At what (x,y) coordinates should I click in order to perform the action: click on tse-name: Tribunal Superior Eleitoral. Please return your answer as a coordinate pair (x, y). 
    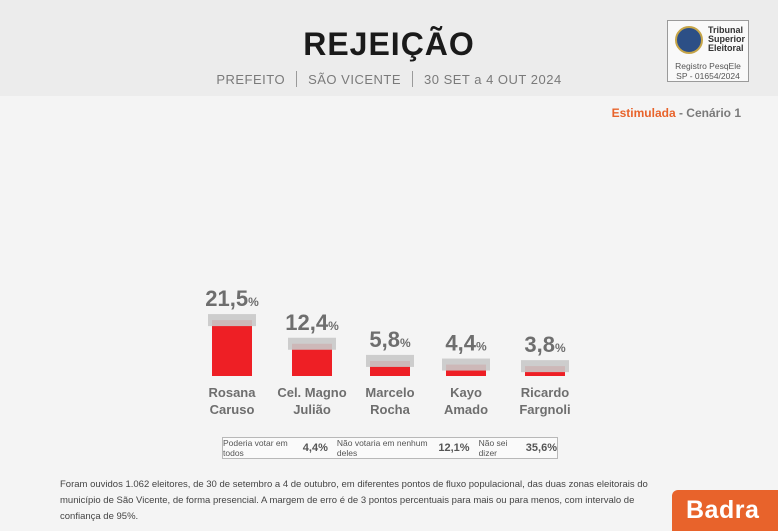
    Looking at the image, I should click on (727, 39).